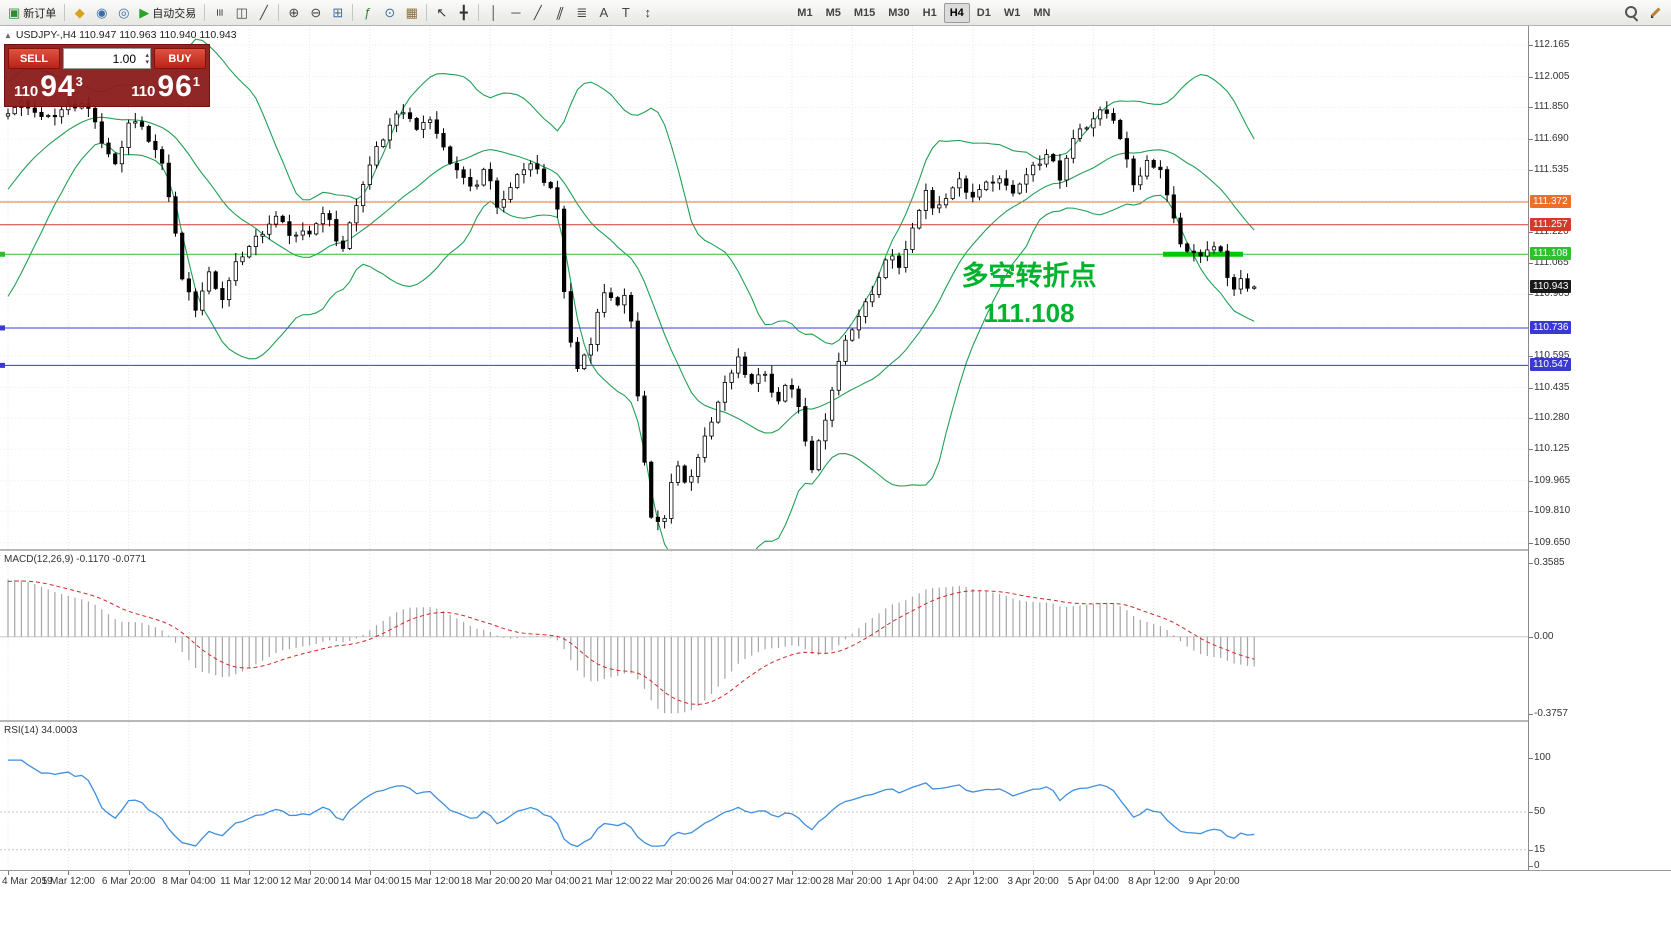  I want to click on crosshair-icon: ╋, so click(463, 12).